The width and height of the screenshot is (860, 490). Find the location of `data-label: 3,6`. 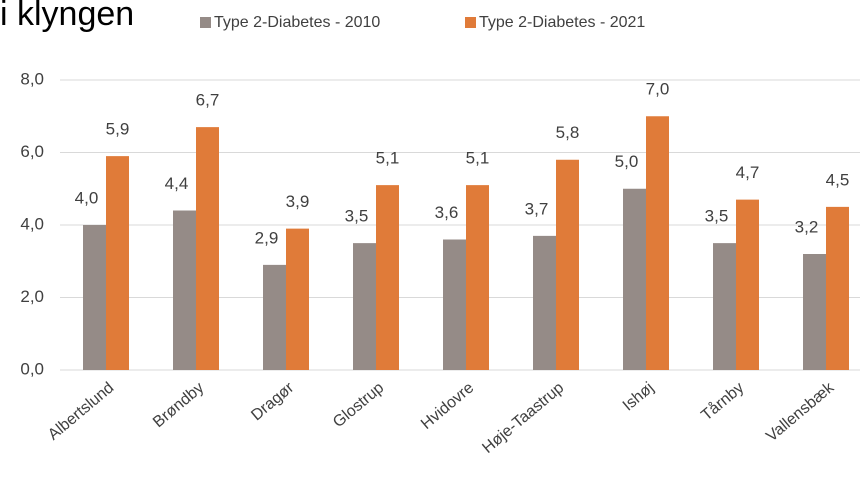

data-label: 3,6 is located at coordinates (447, 212).